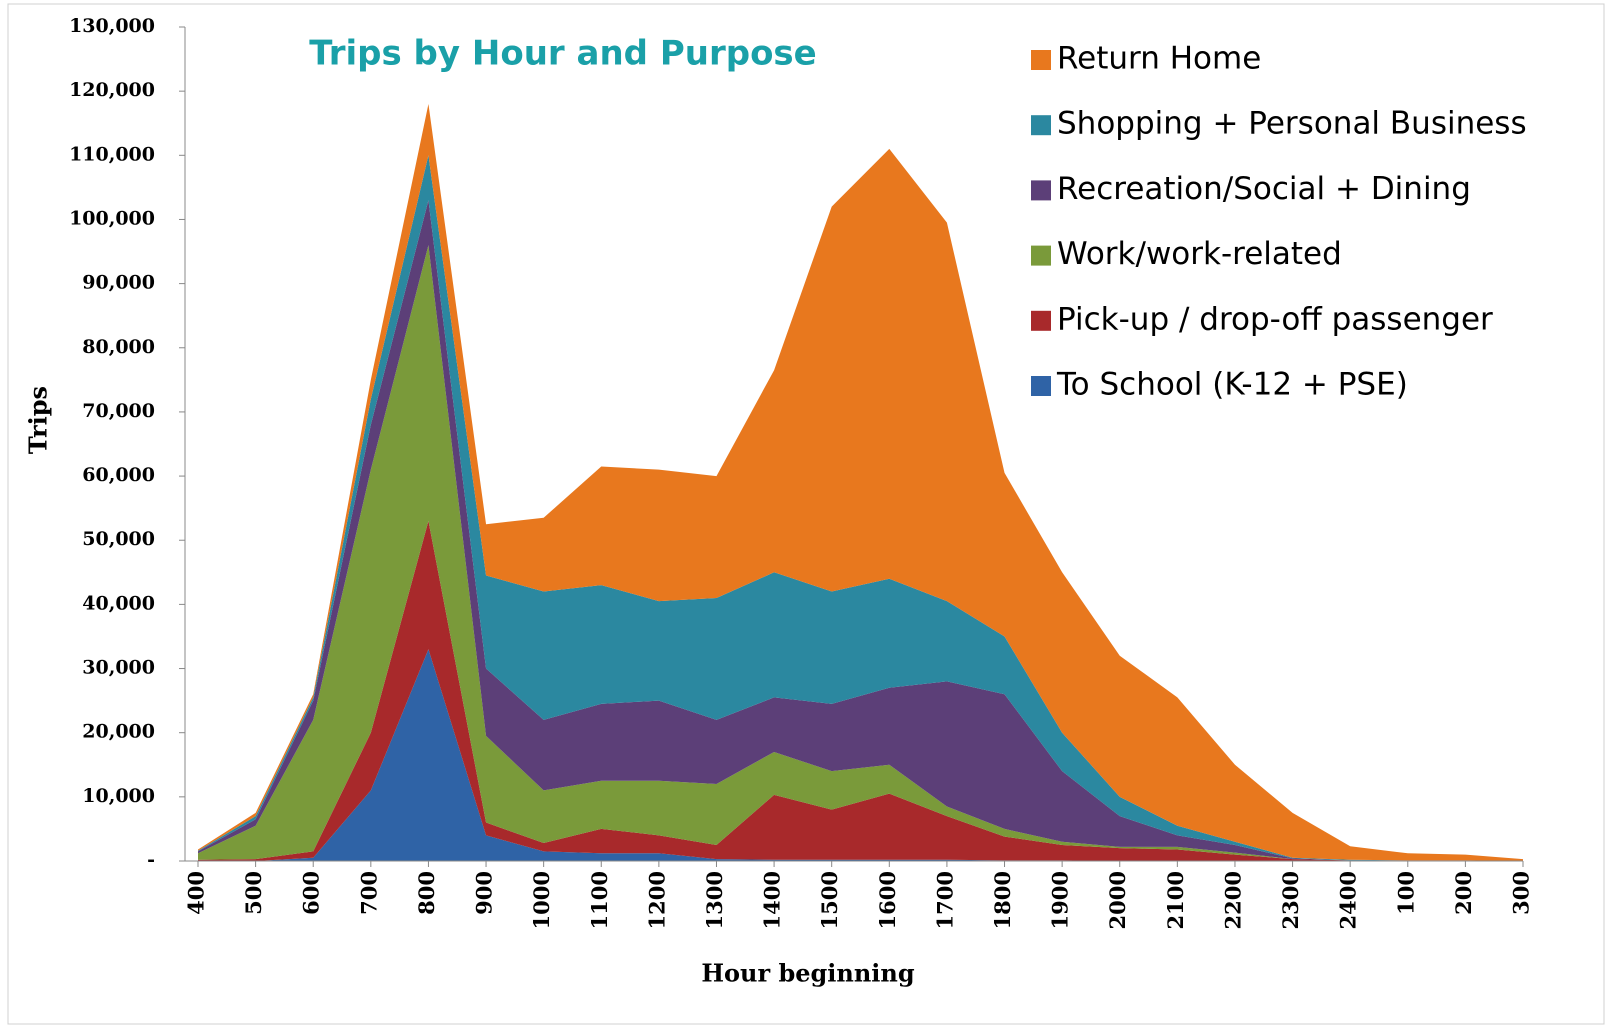 The image size is (1613, 1036). Describe the element at coordinates (112, 26) in the screenshot. I see `y-tick-label: 130,000` at that location.